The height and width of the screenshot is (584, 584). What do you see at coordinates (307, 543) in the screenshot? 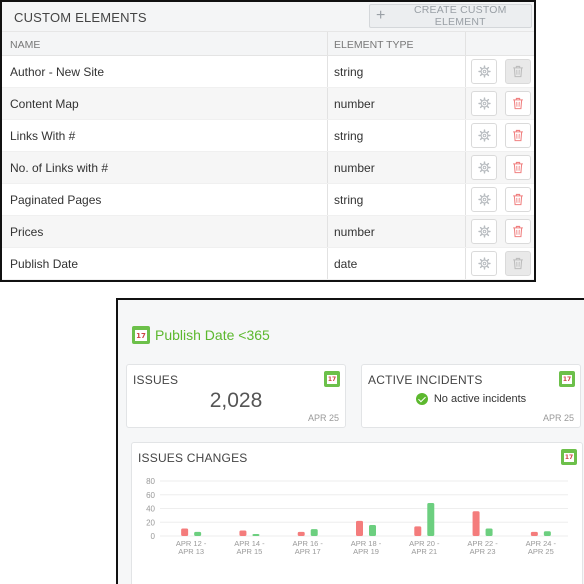
I see `x-tick-label: APR 16 -` at bounding box center [307, 543].